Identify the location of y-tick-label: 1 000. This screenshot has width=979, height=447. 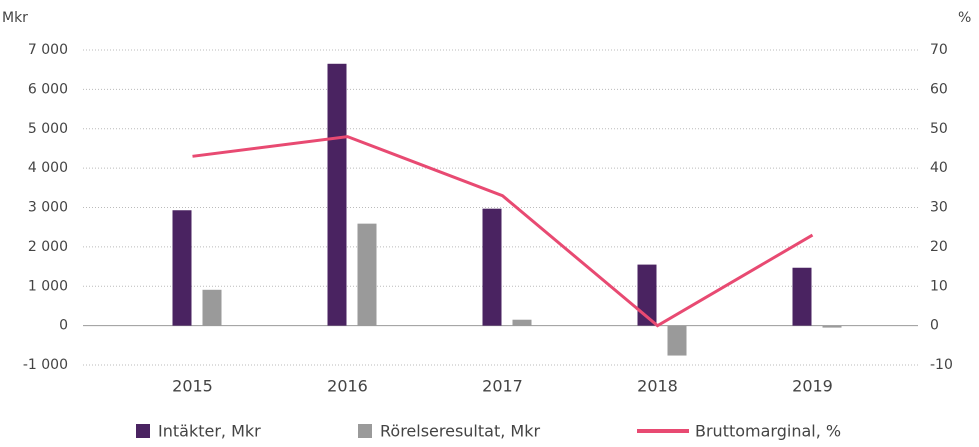
(48, 286).